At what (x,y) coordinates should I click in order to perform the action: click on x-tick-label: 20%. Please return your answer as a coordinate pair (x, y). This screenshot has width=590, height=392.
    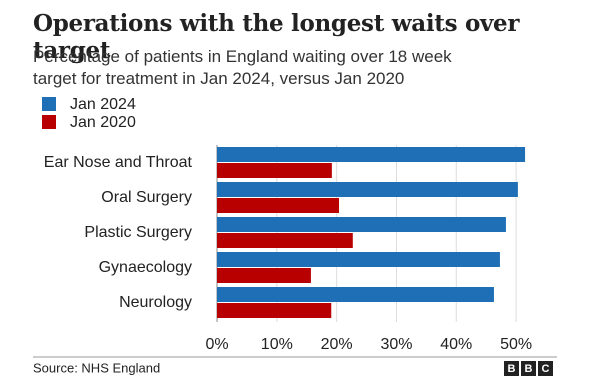
    Looking at the image, I should click on (337, 344).